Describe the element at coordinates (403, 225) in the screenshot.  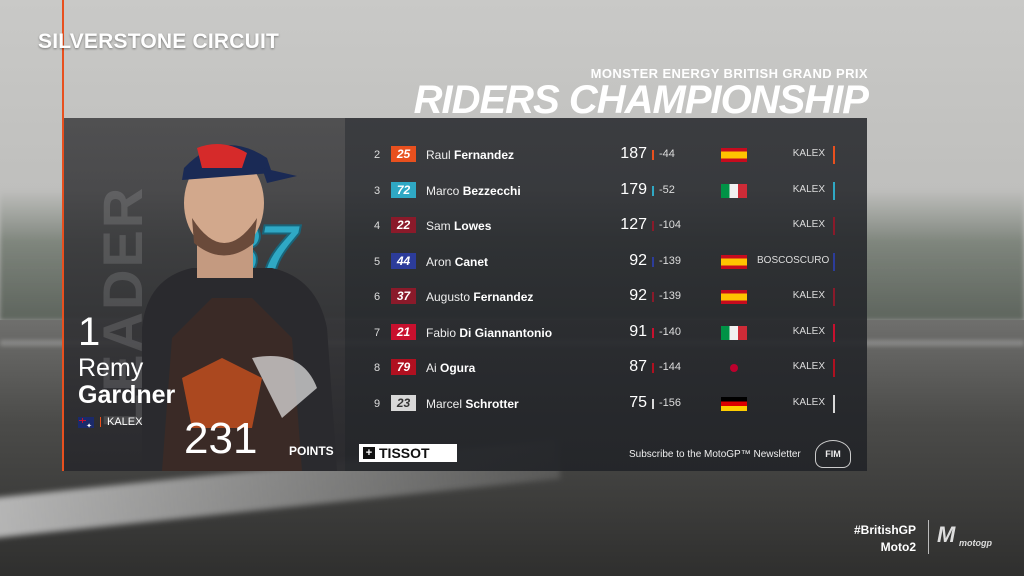
I see `rider-number-badge: 22` at that location.